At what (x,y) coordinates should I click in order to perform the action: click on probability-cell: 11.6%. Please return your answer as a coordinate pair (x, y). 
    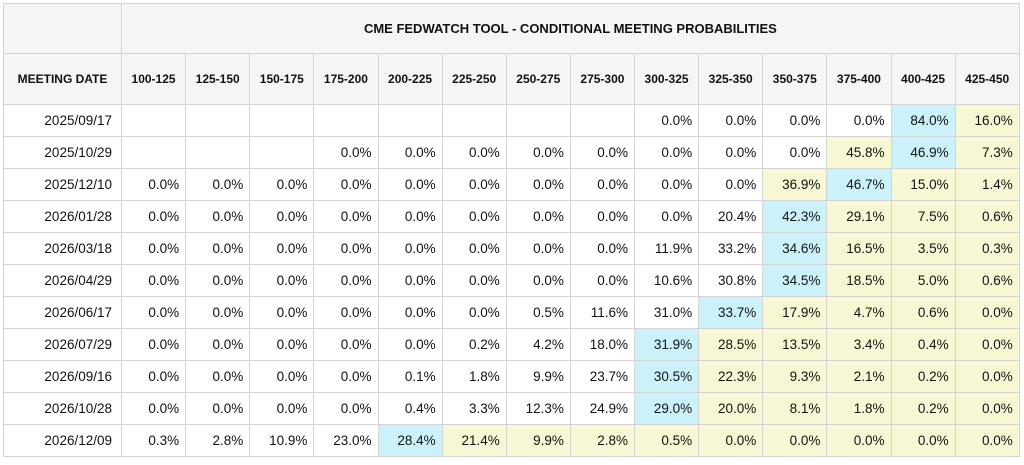
    Looking at the image, I should click on (602, 312).